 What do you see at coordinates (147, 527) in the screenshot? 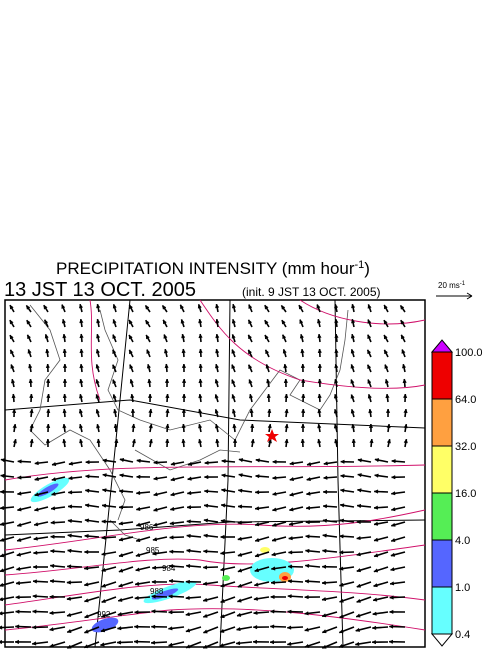
I see `isobar-label: 986` at bounding box center [147, 527].